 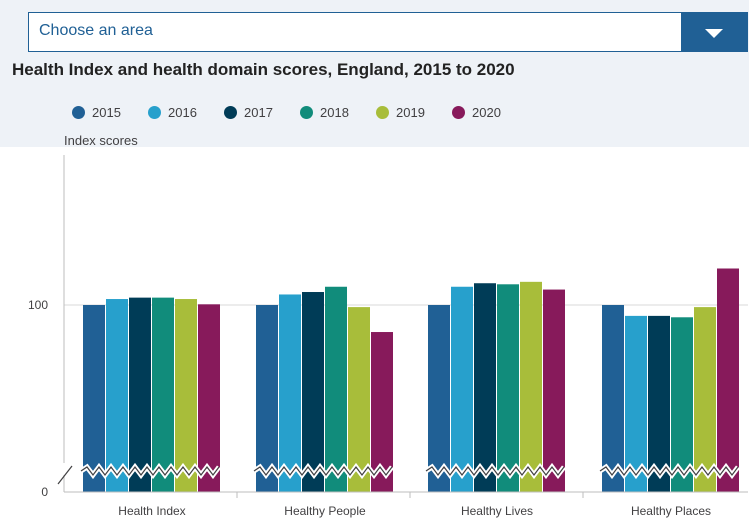 What do you see at coordinates (140, 394) in the screenshot?
I see `bar-health-index-2017` at bounding box center [140, 394].